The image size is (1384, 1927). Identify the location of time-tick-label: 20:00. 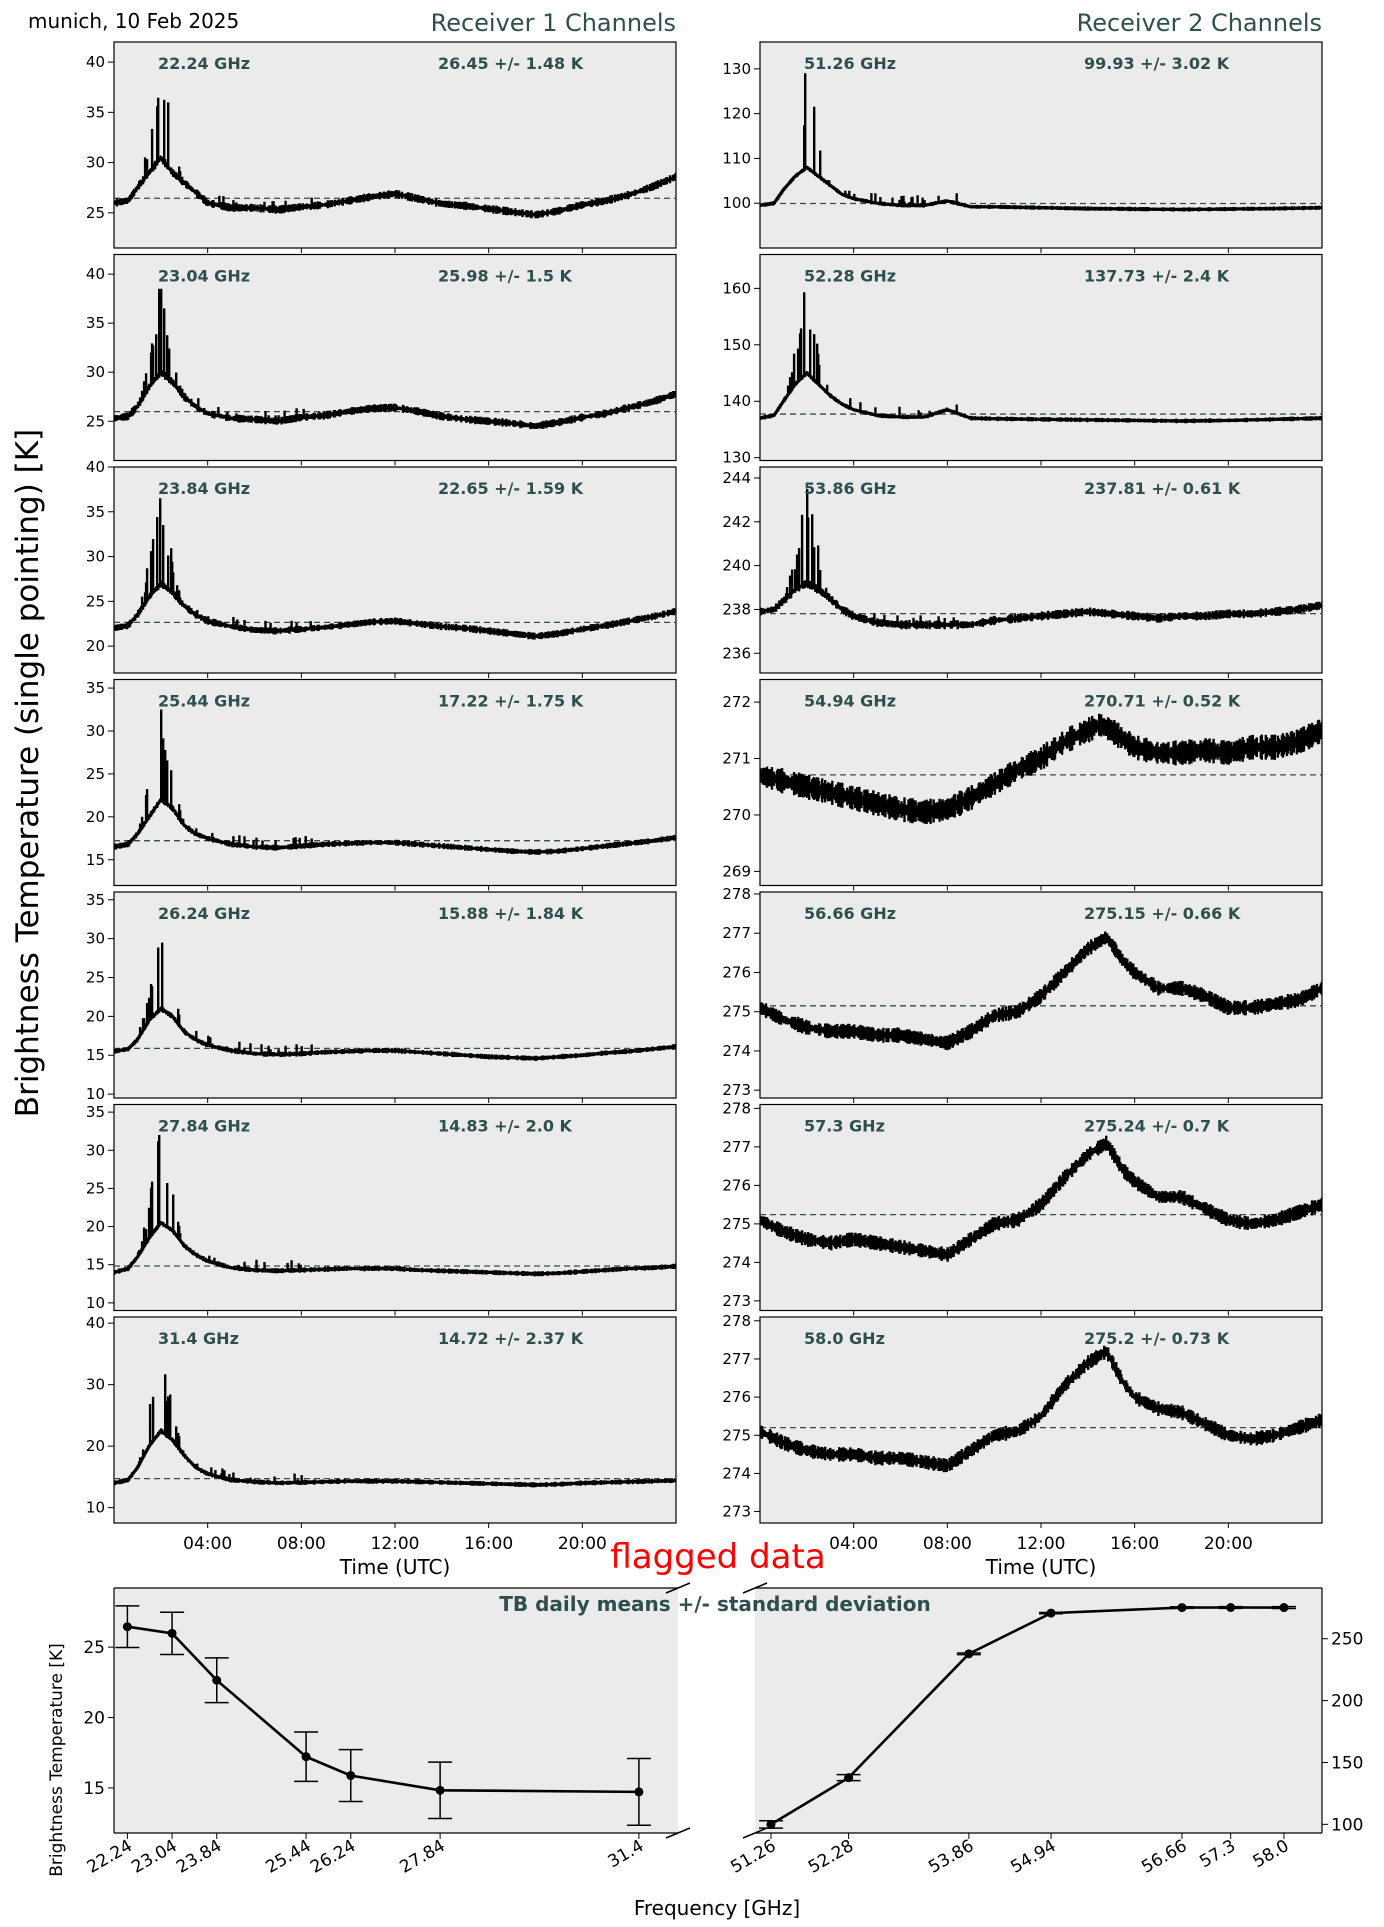
(1228, 1544).